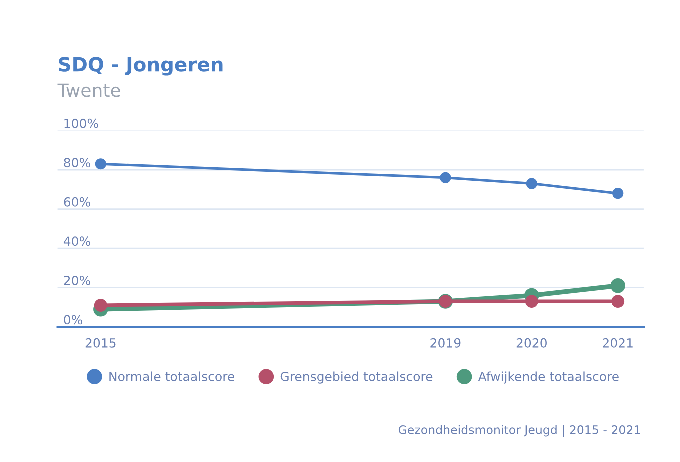  Describe the element at coordinates (89, 91) in the screenshot. I see `chart-subtitle: Twente` at that location.